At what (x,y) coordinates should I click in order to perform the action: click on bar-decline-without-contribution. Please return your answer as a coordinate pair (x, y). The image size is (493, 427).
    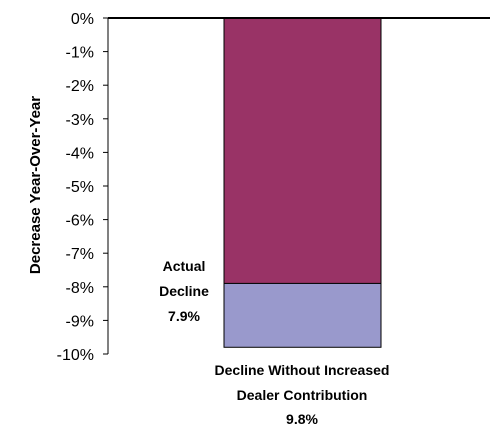
    Looking at the image, I should click on (302, 315).